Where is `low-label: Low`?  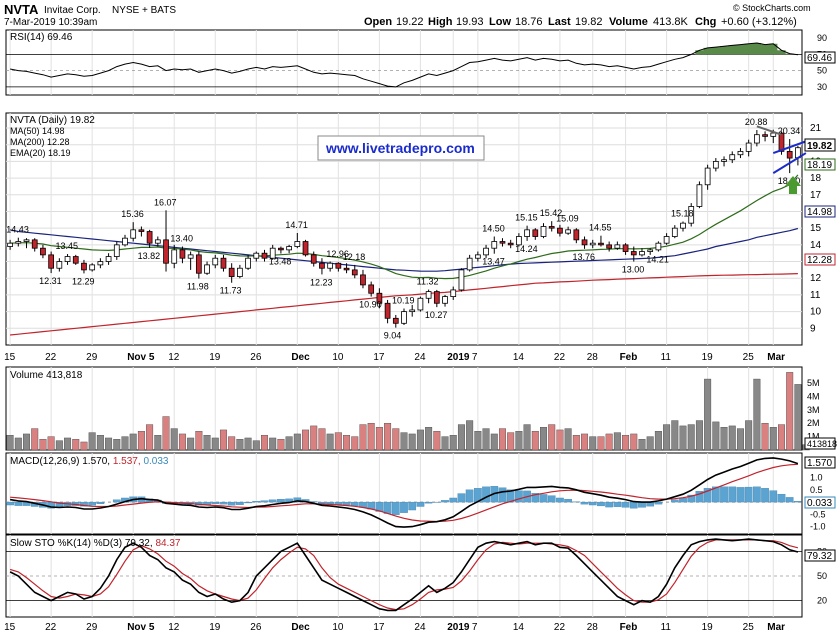 low-label: Low is located at coordinates (500, 22).